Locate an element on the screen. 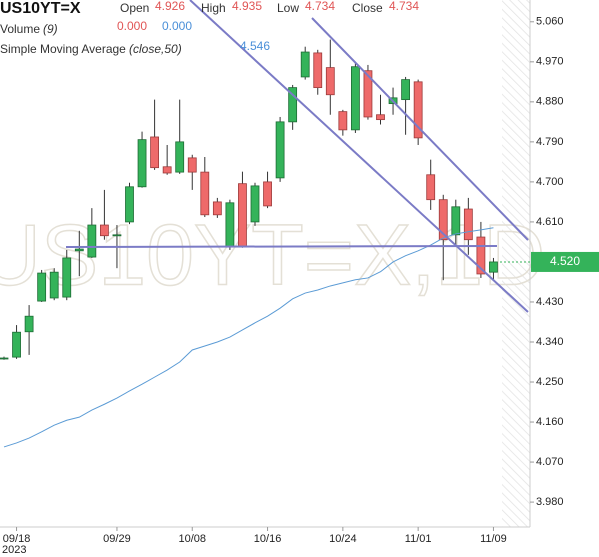  y-tick-label: 4.610 is located at coordinates (550, 222).